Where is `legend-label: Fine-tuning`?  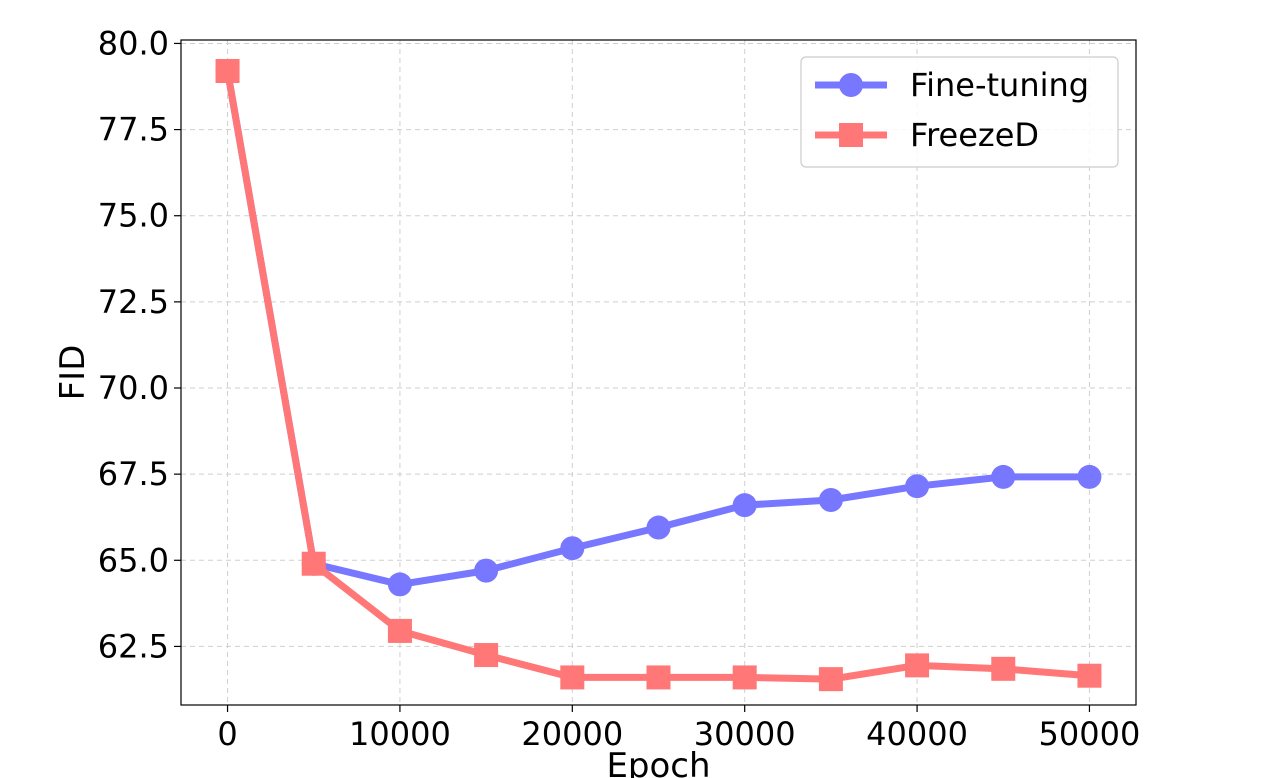
legend-label: Fine-tuning is located at coordinates (999, 85).